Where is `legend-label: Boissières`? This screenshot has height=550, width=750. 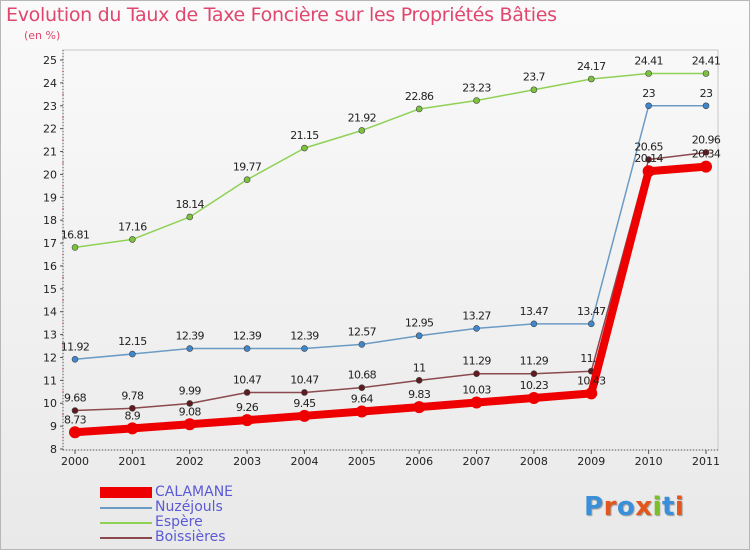
legend-label: Boissières is located at coordinates (190, 537).